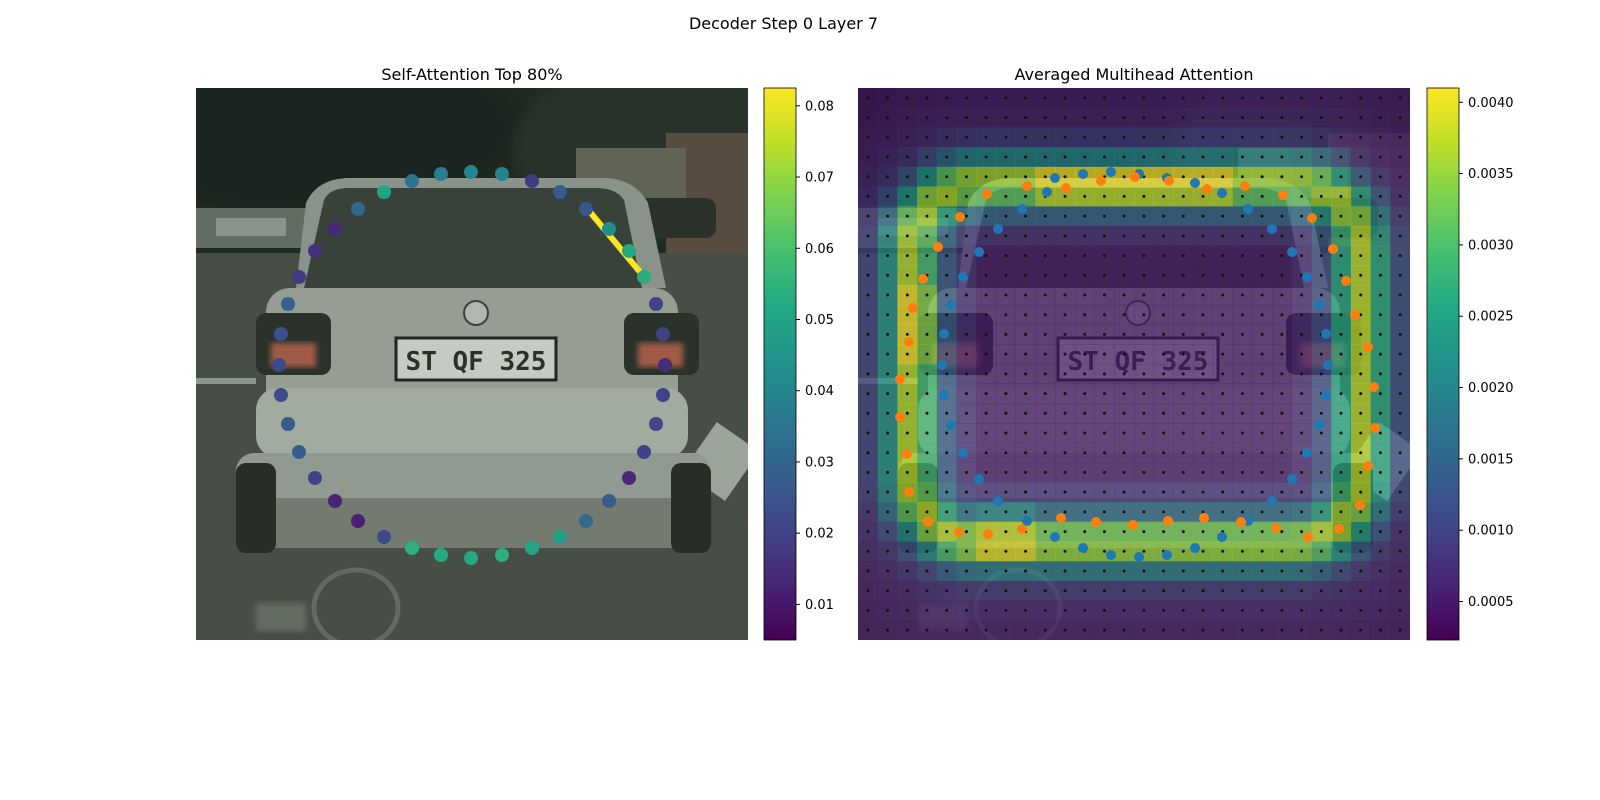 The height and width of the screenshot is (800, 1600). What do you see at coordinates (819, 106) in the screenshot?
I see `left-colorbar-tick-label: 0.08` at bounding box center [819, 106].